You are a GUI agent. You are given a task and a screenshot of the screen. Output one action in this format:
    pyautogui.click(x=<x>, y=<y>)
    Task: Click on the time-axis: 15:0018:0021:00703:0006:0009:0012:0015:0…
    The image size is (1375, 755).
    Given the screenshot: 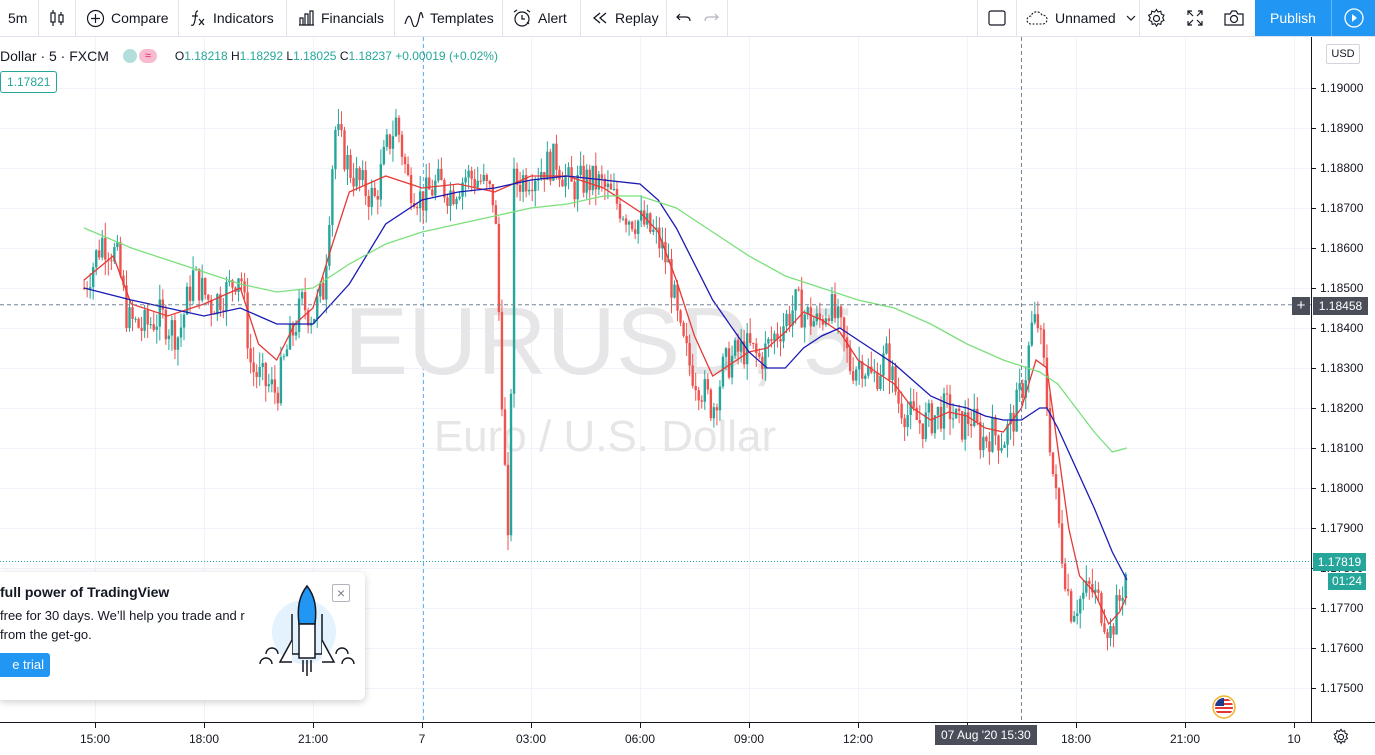 What is the action you would take?
    pyautogui.click(x=690, y=734)
    